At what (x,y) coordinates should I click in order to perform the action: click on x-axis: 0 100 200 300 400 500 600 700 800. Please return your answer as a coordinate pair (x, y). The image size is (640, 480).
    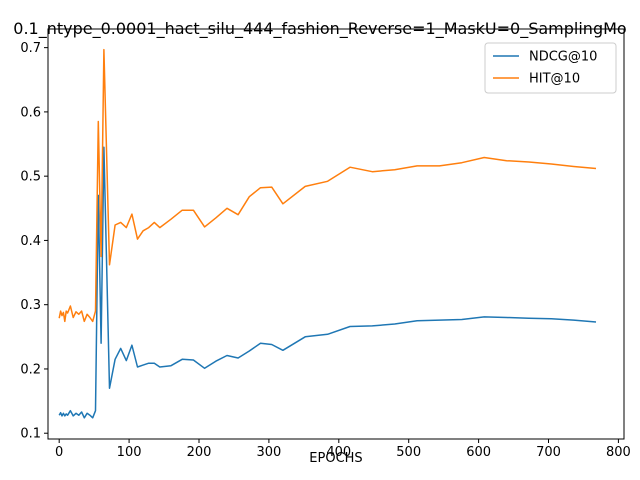
    Looking at the image, I should click on (343, 449).